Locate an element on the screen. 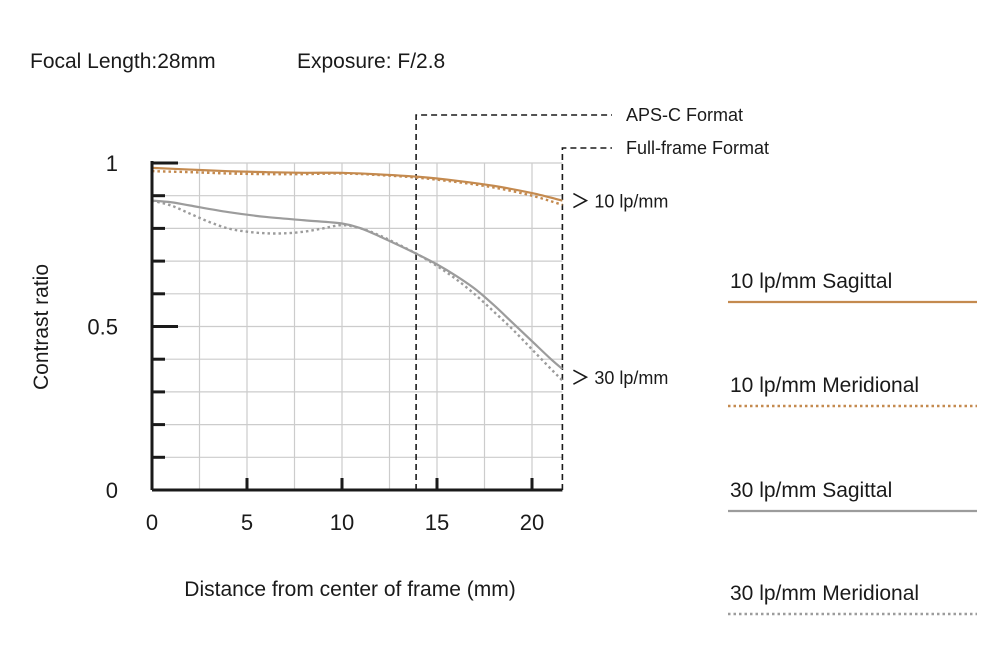 The width and height of the screenshot is (1000, 663). line-label: 10 lp/mm is located at coordinates (631, 202).